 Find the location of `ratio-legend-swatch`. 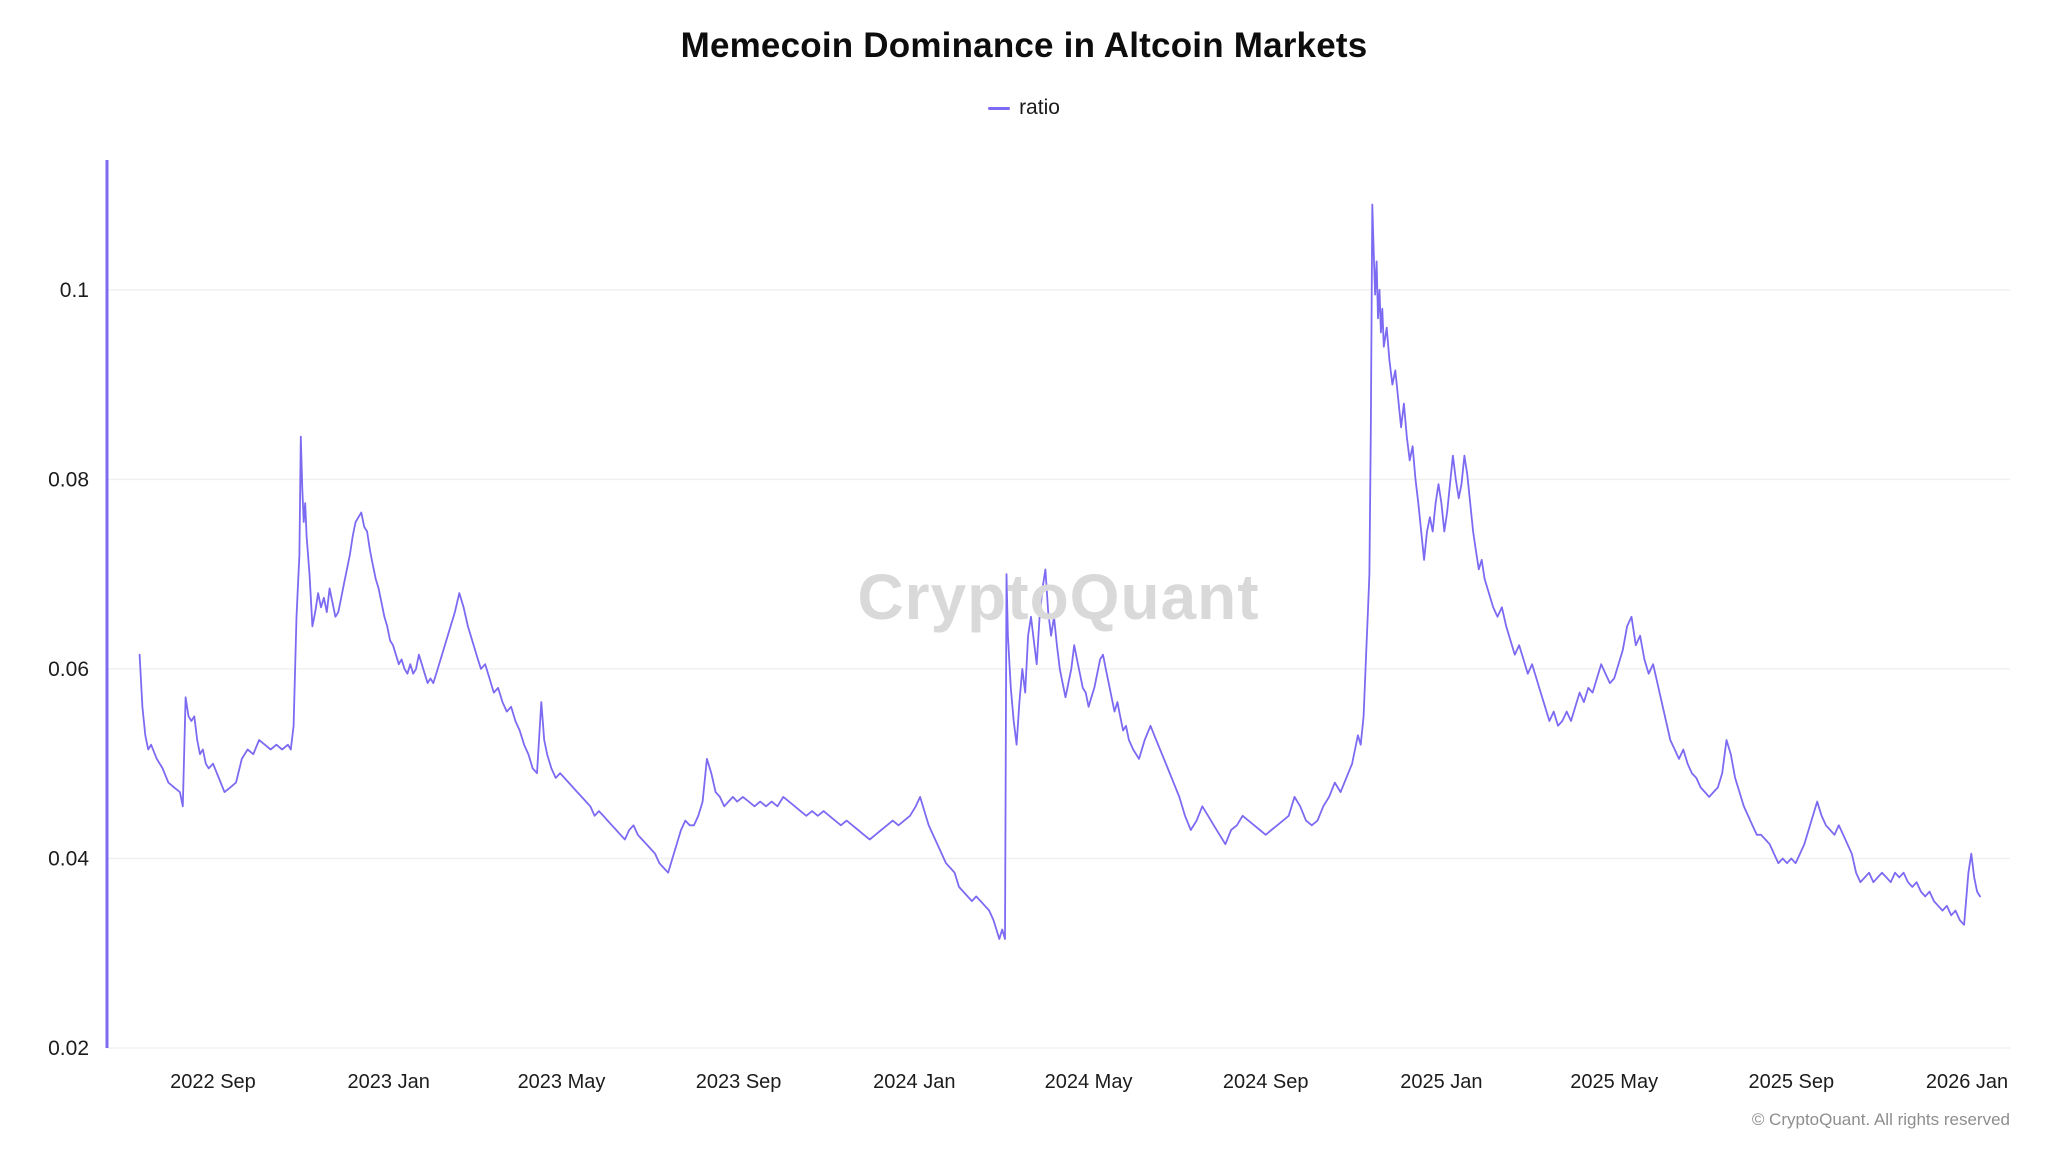

ratio-legend-swatch is located at coordinates (999, 108).